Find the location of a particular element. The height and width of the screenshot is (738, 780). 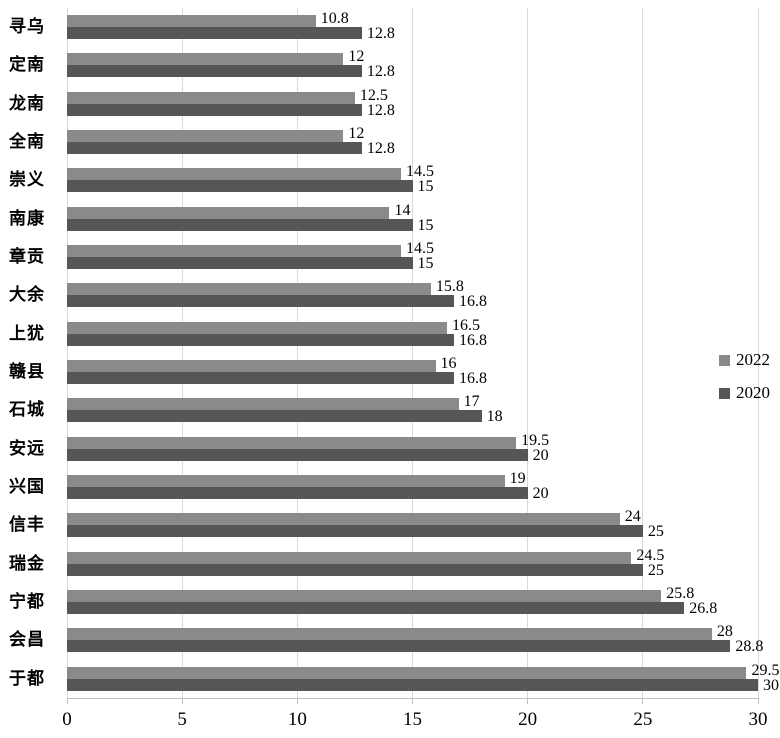

category-label: 章贡 is located at coordinates (27, 257).